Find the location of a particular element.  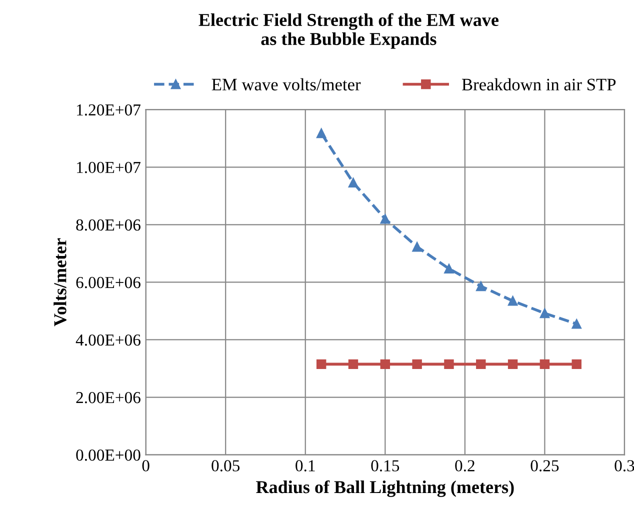

y-tick-label: 1.20E+07 is located at coordinates (108, 110).